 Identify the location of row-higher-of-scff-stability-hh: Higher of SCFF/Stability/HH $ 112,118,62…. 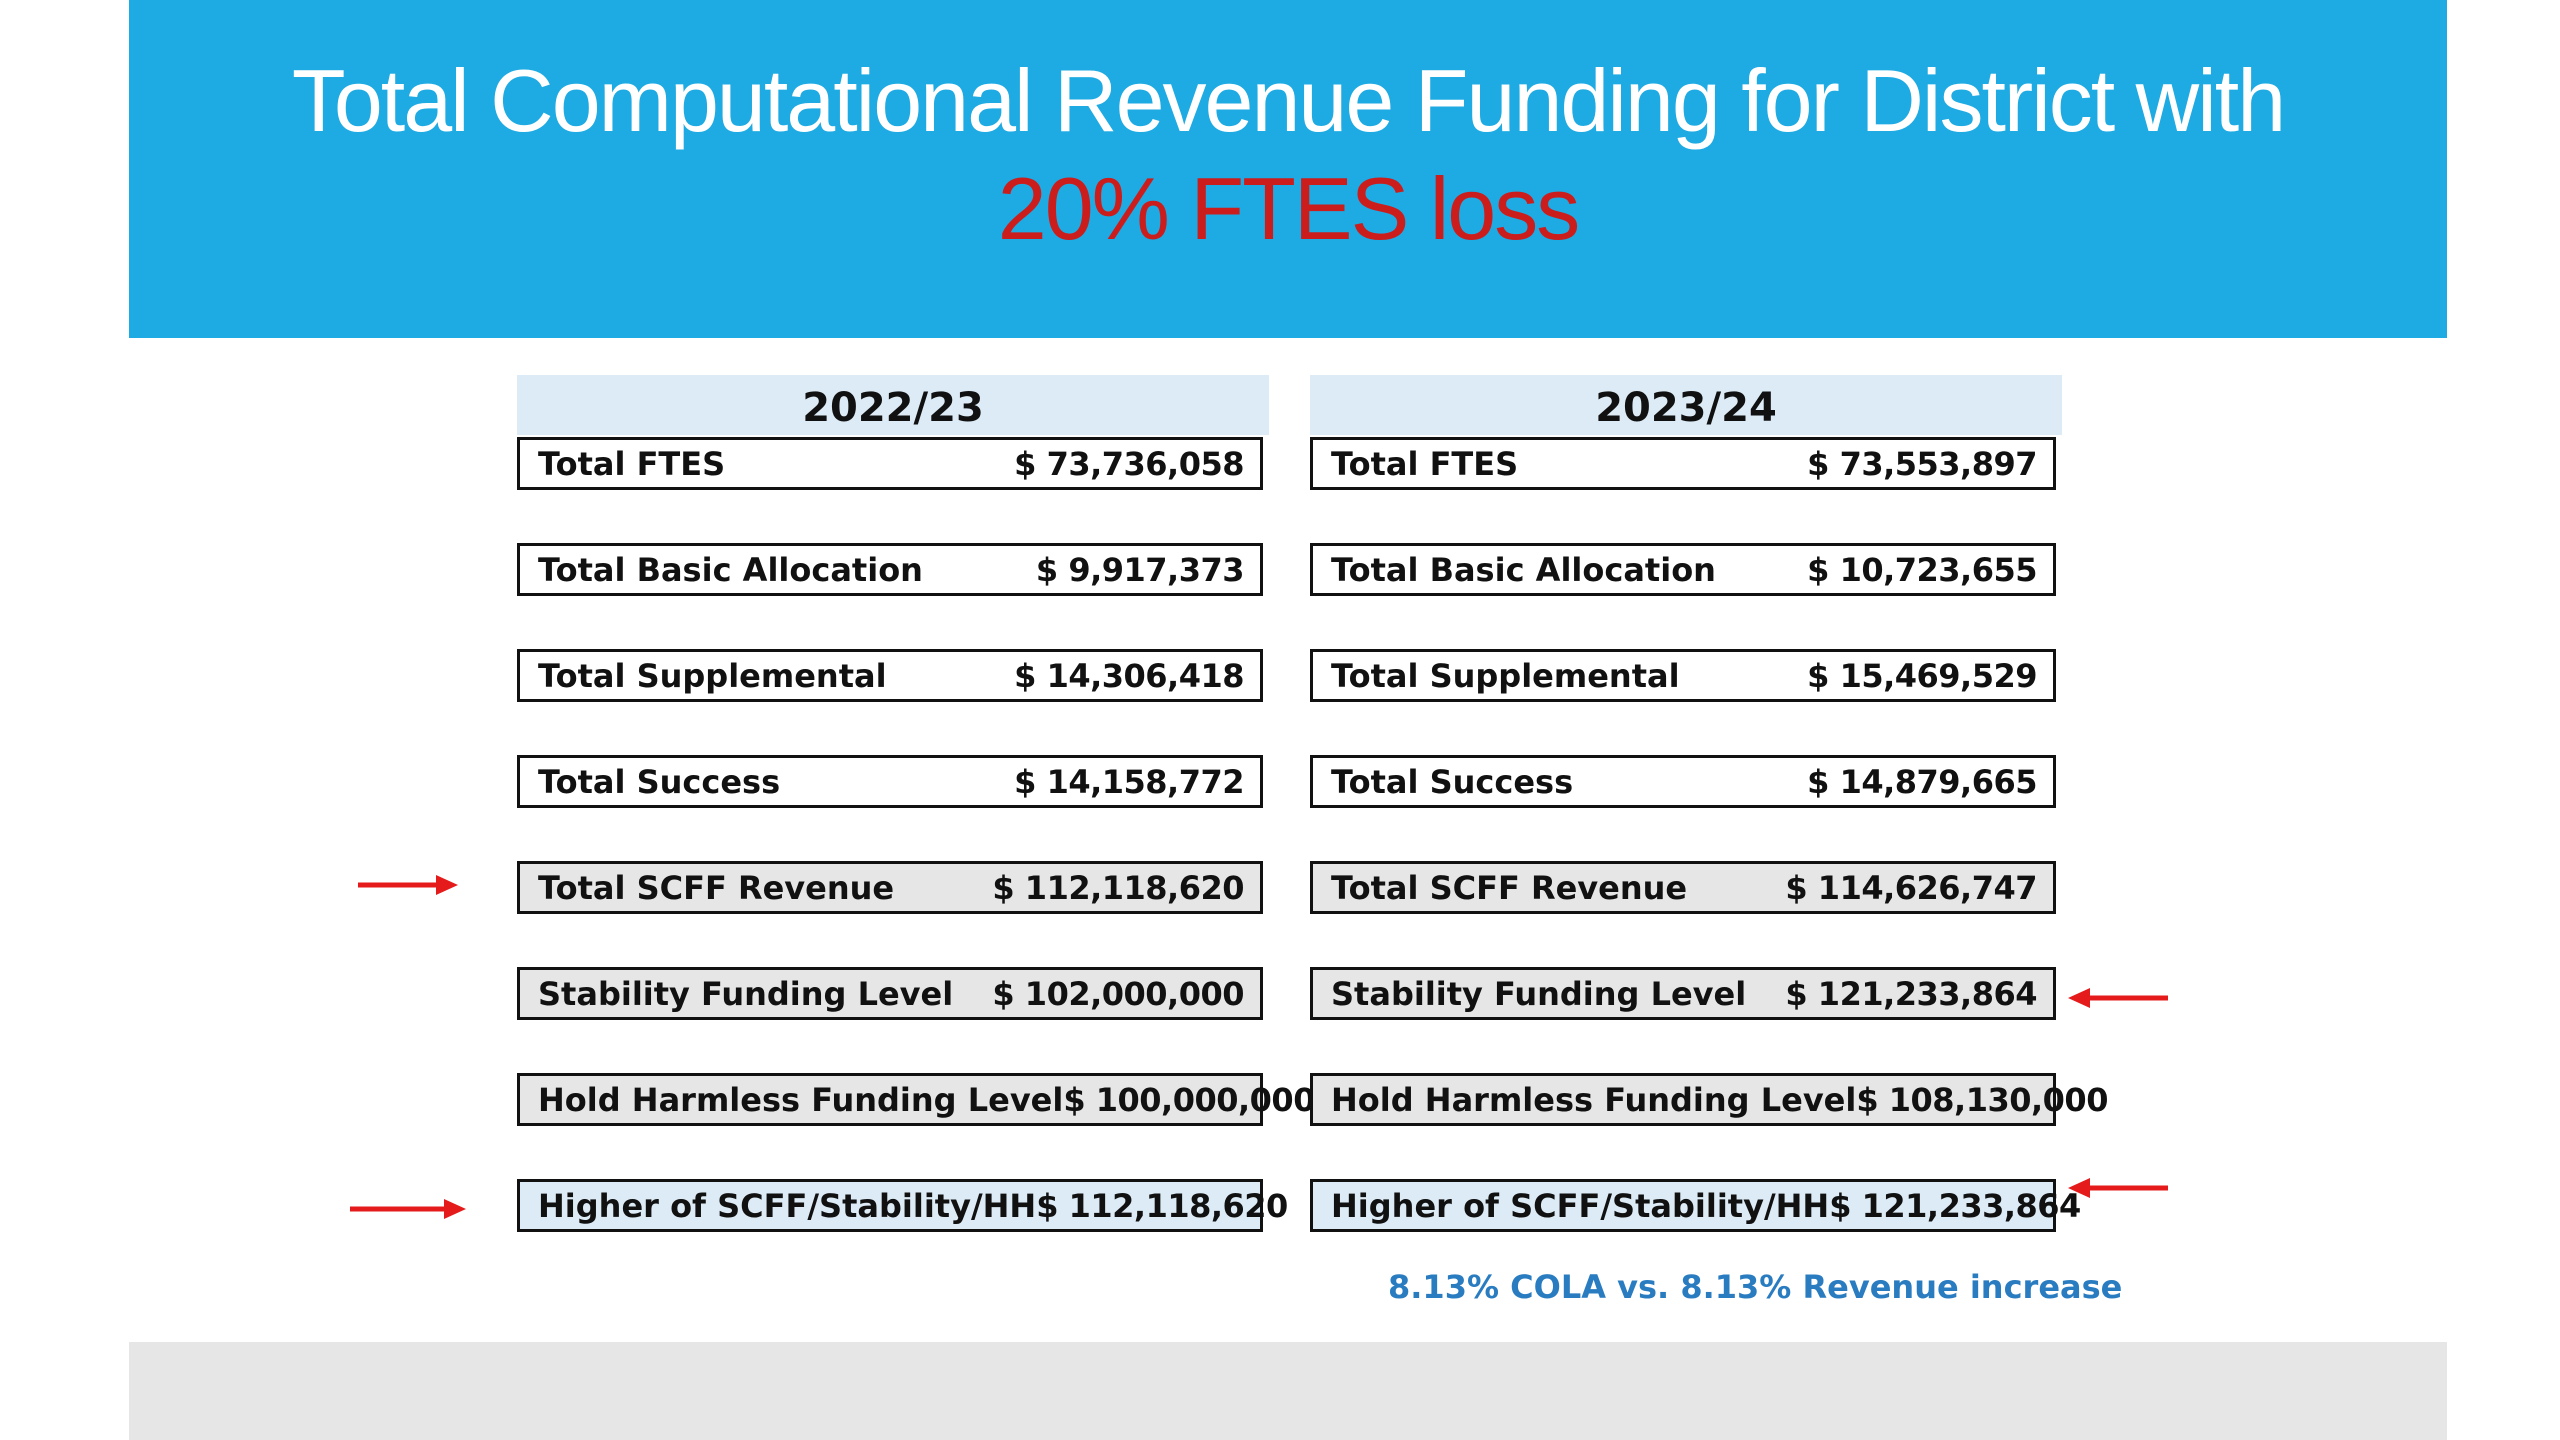
(902, 1205).